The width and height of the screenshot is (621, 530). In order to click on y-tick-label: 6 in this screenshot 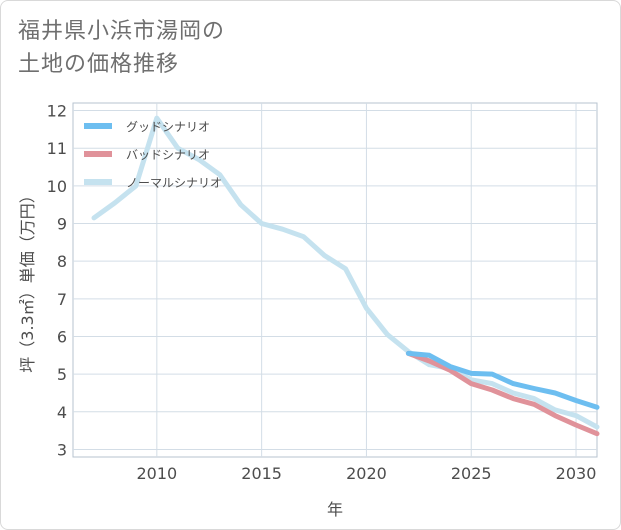, I will do `click(62, 336)`.